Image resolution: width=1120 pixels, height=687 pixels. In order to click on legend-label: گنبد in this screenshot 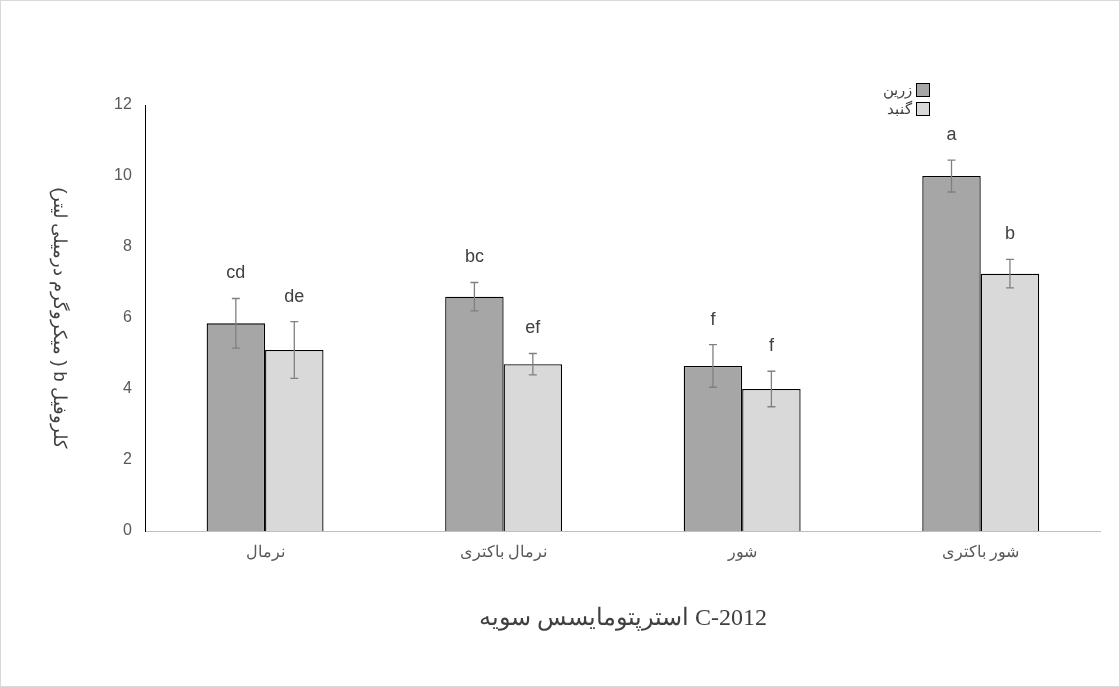, I will do `click(899, 108)`.